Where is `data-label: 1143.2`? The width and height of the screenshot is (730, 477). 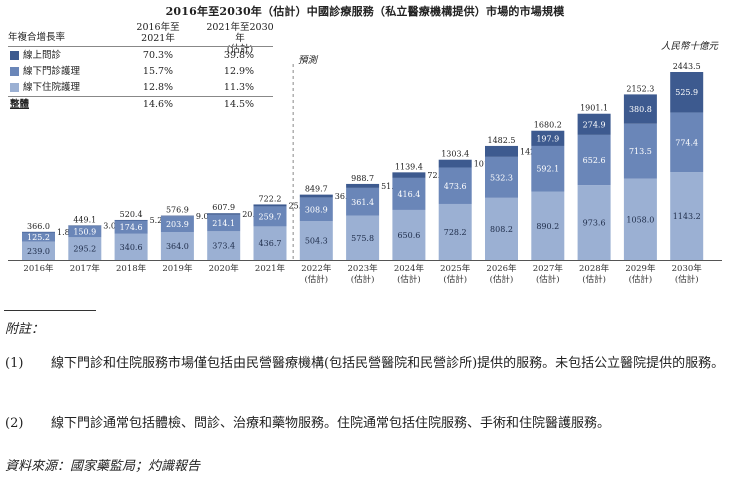 data-label: 1143.2 is located at coordinates (687, 216).